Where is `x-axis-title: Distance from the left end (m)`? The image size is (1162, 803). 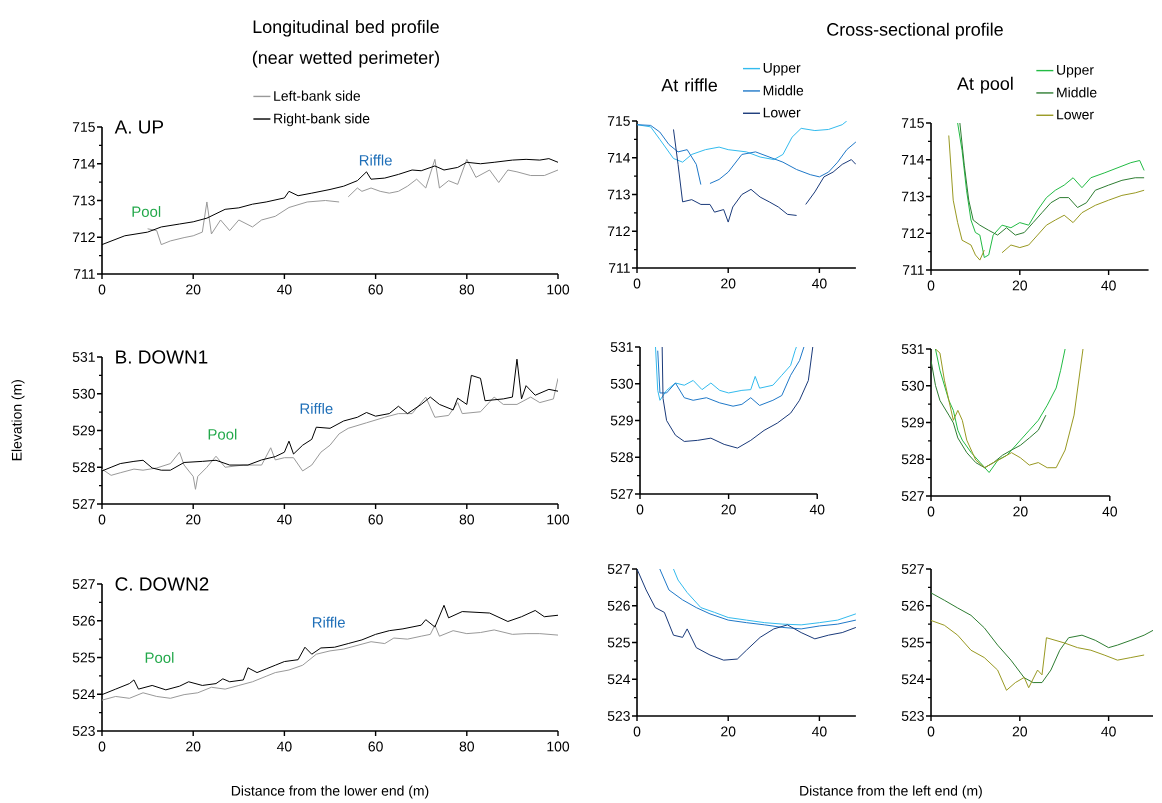
x-axis-title: Distance from the left end (m) is located at coordinates (891, 792).